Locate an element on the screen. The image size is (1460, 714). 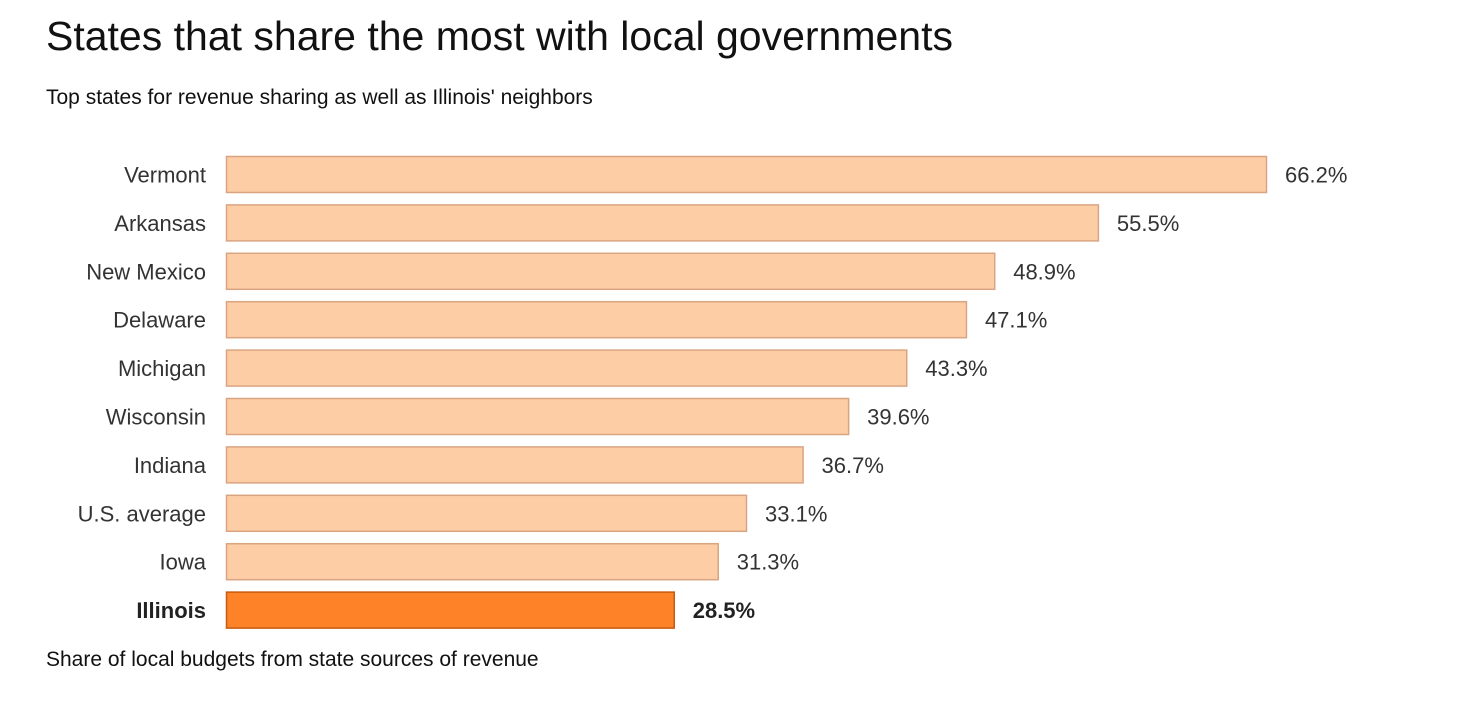
category-label-vermont: Vermont is located at coordinates (165, 175).